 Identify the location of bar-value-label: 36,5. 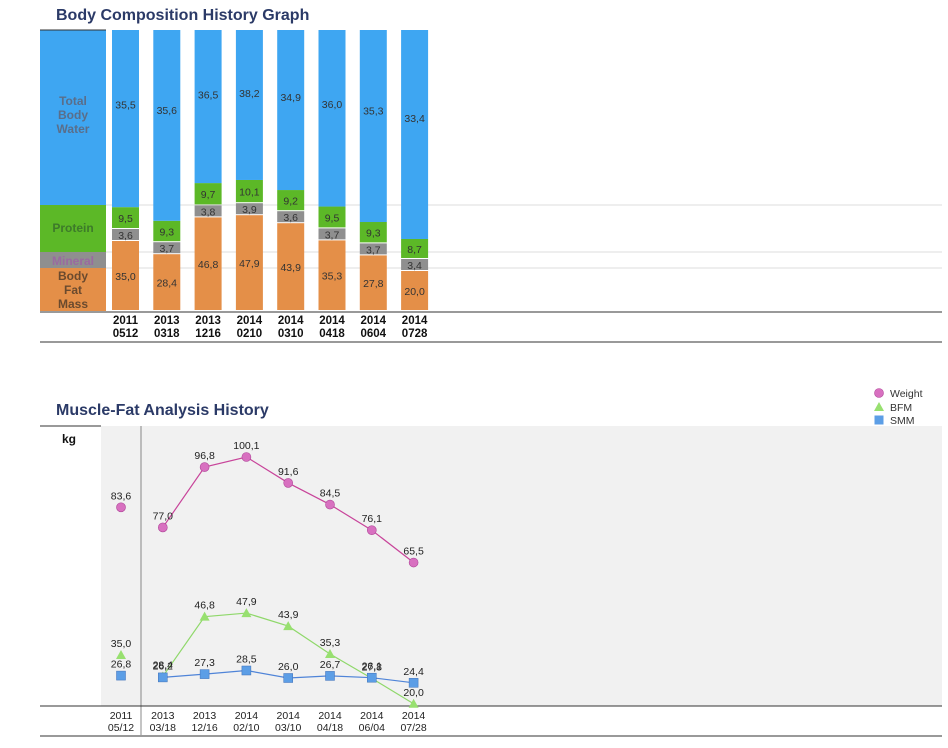
(208, 95).